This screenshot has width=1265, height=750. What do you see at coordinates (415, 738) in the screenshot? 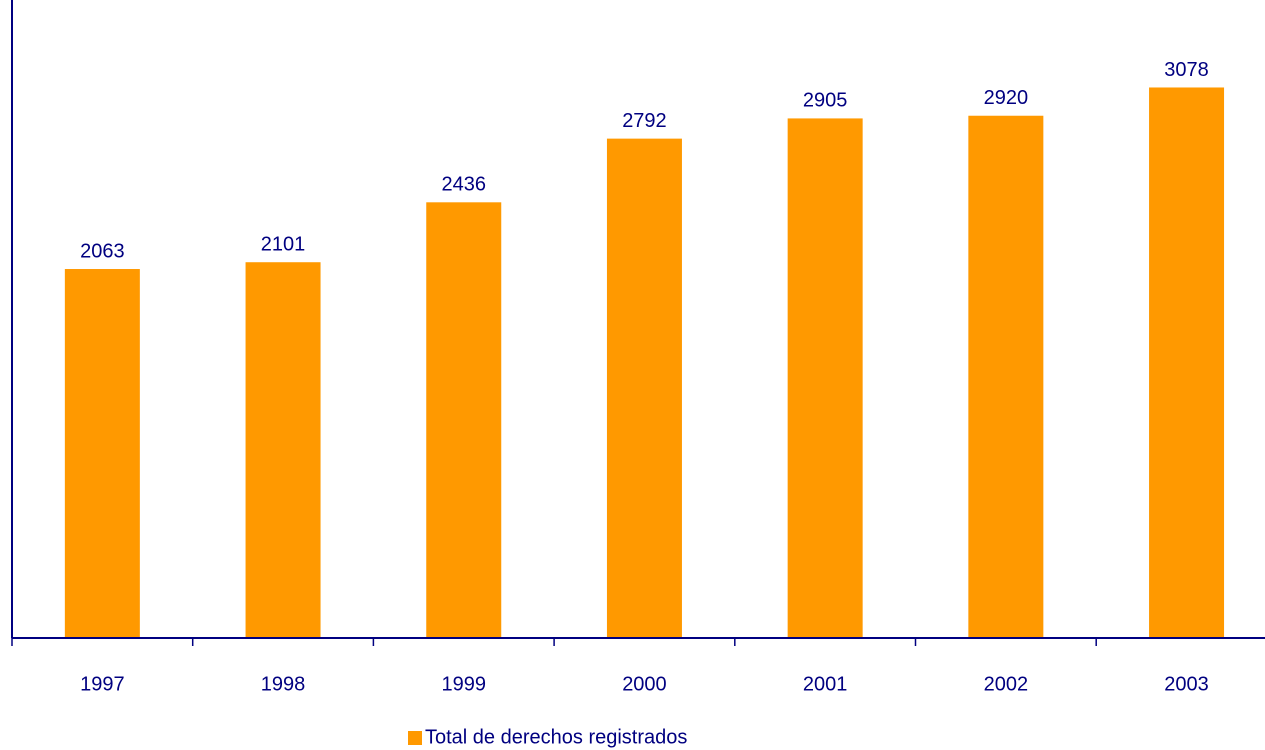
I see `legend-swatch` at bounding box center [415, 738].